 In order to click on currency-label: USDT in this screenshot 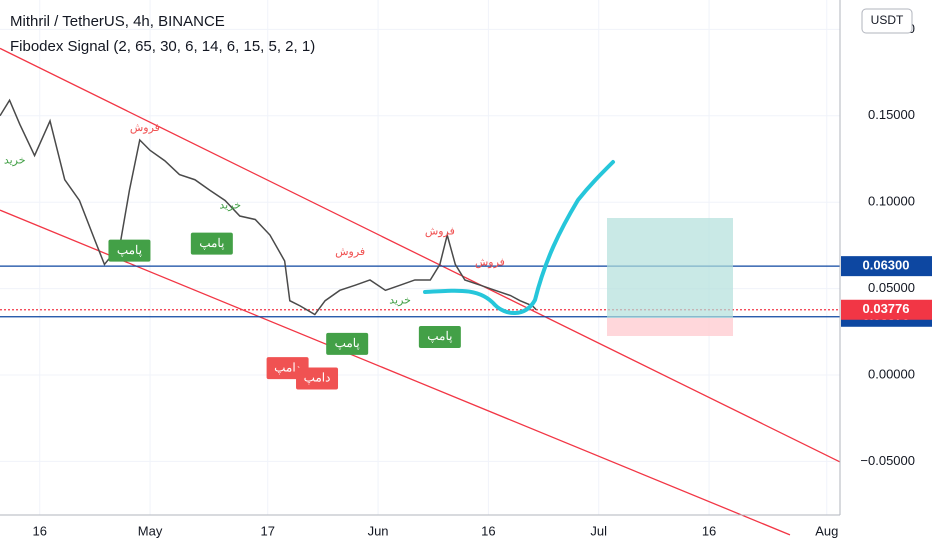, I will do `click(887, 20)`.